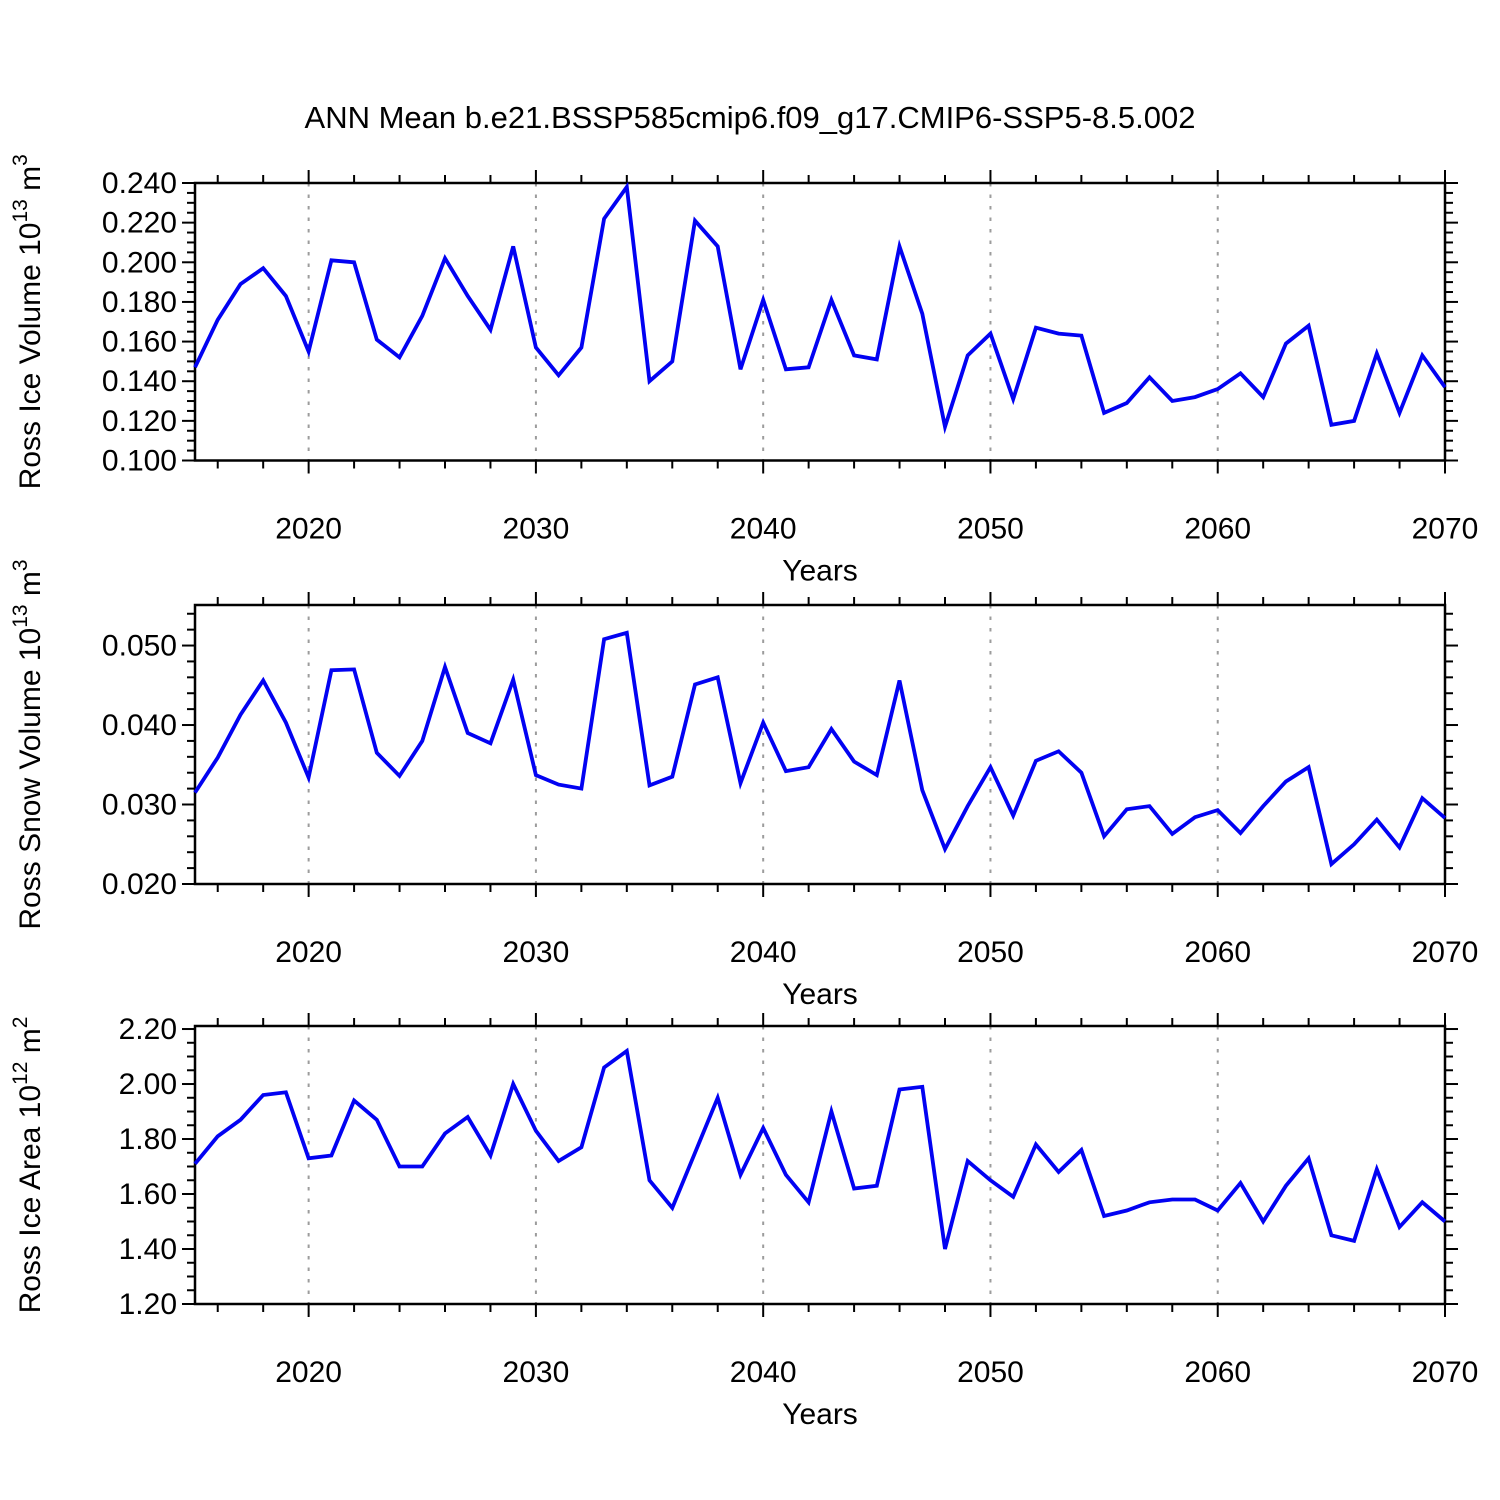 This screenshot has width=1500, height=1500. What do you see at coordinates (148, 1139) in the screenshot?
I see `y-tick-label: 1.80` at bounding box center [148, 1139].